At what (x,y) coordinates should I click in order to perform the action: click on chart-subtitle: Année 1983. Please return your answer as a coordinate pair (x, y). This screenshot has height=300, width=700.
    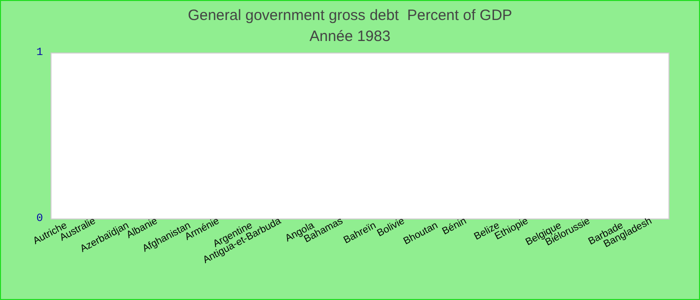
    Looking at the image, I should click on (350, 36).